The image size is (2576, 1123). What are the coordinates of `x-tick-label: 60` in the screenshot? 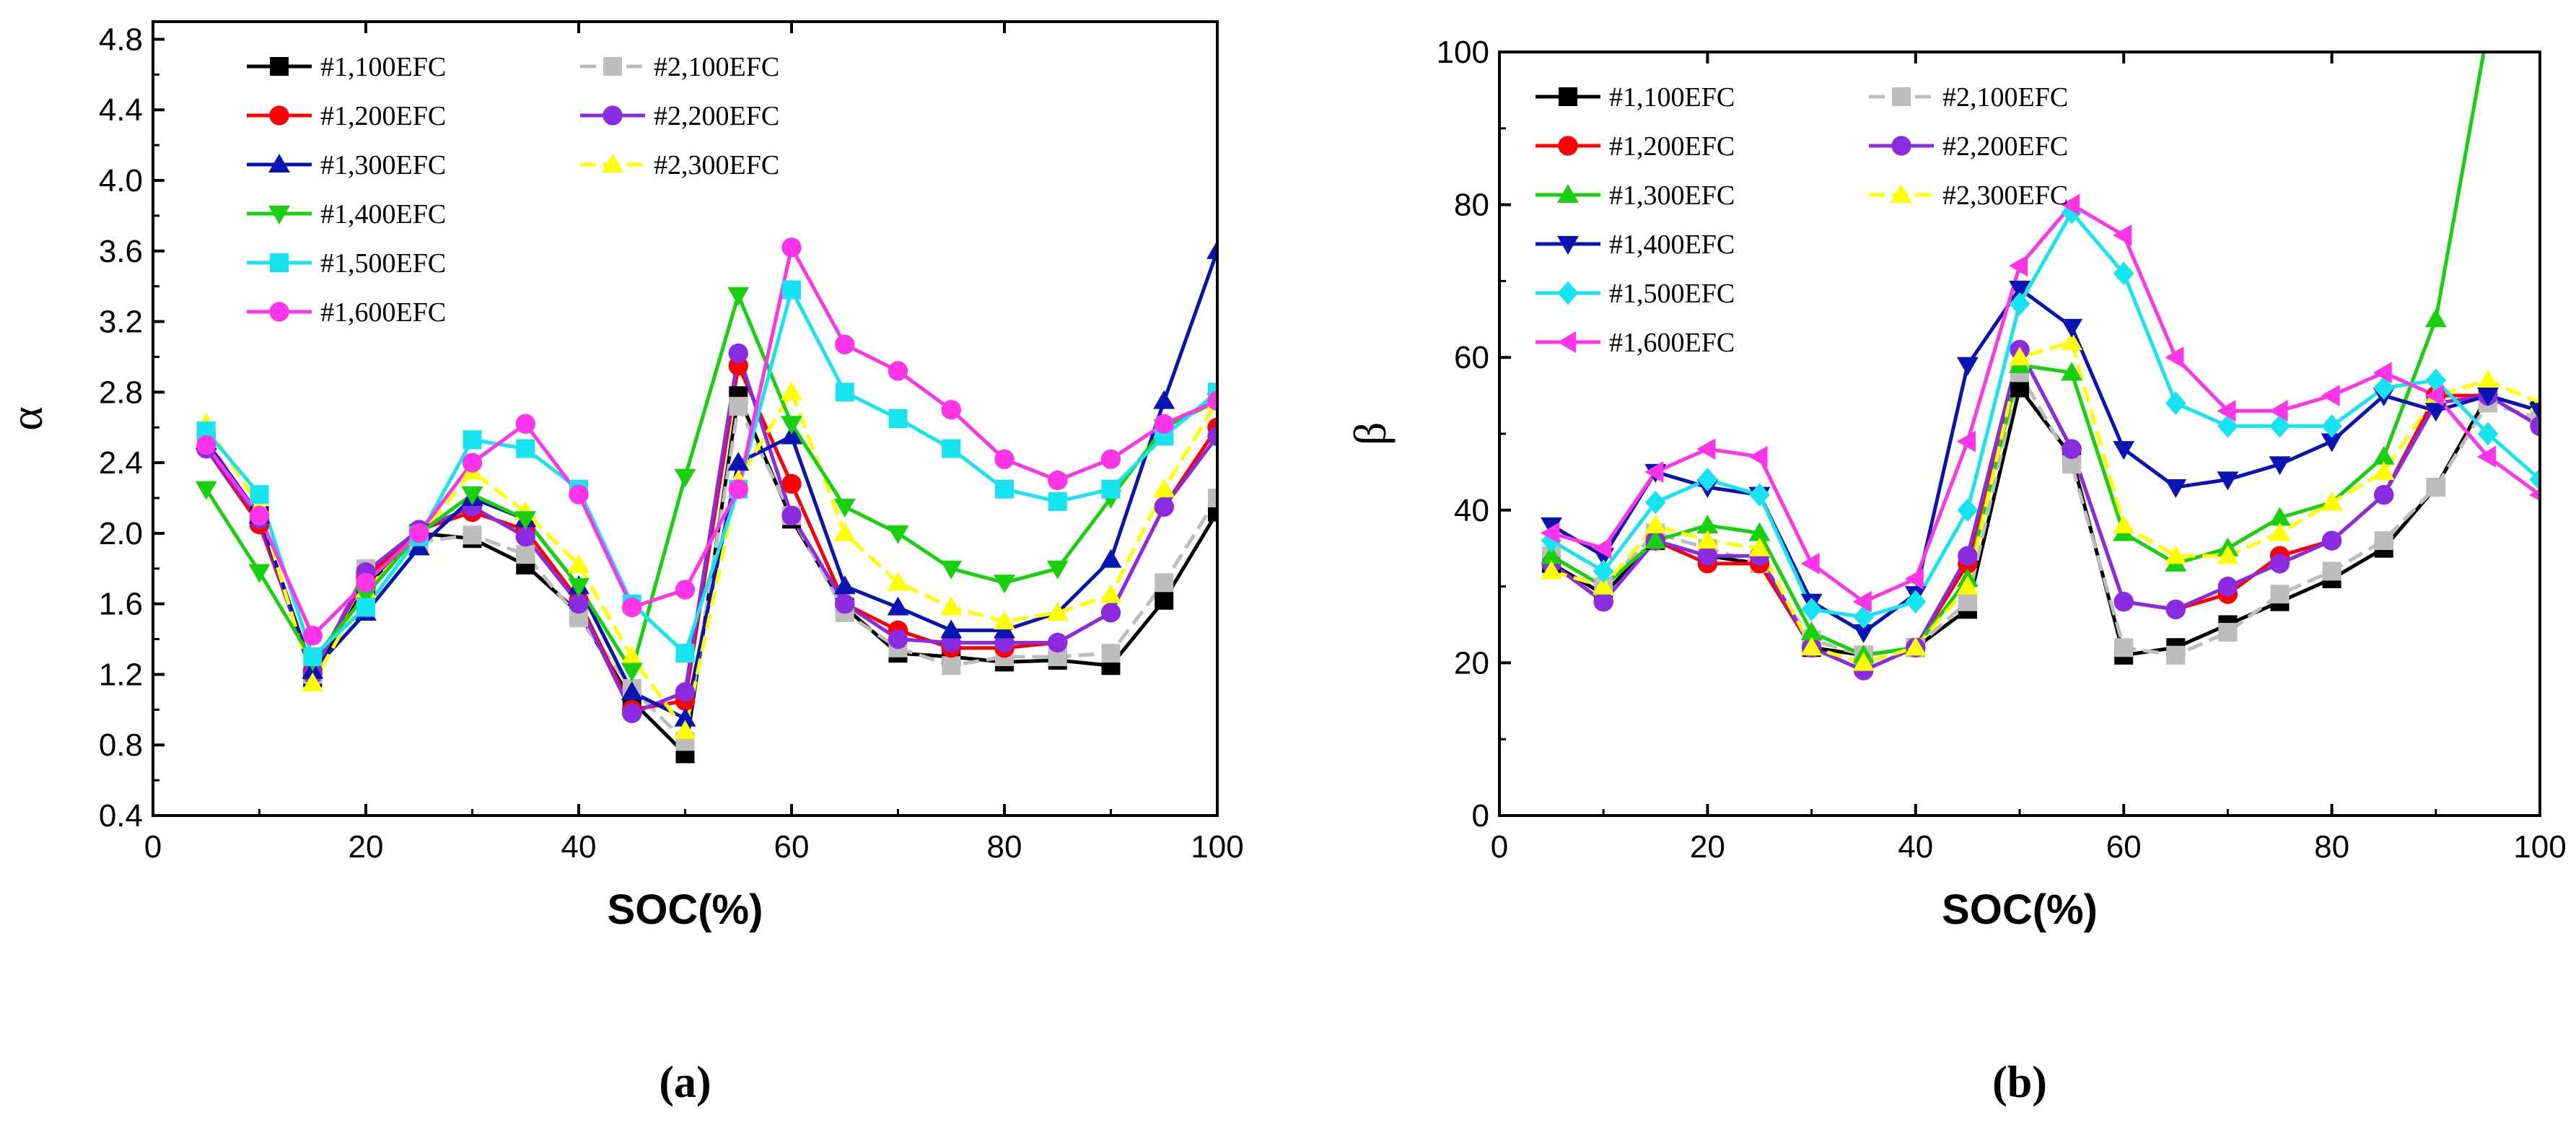 It's located at (792, 847).